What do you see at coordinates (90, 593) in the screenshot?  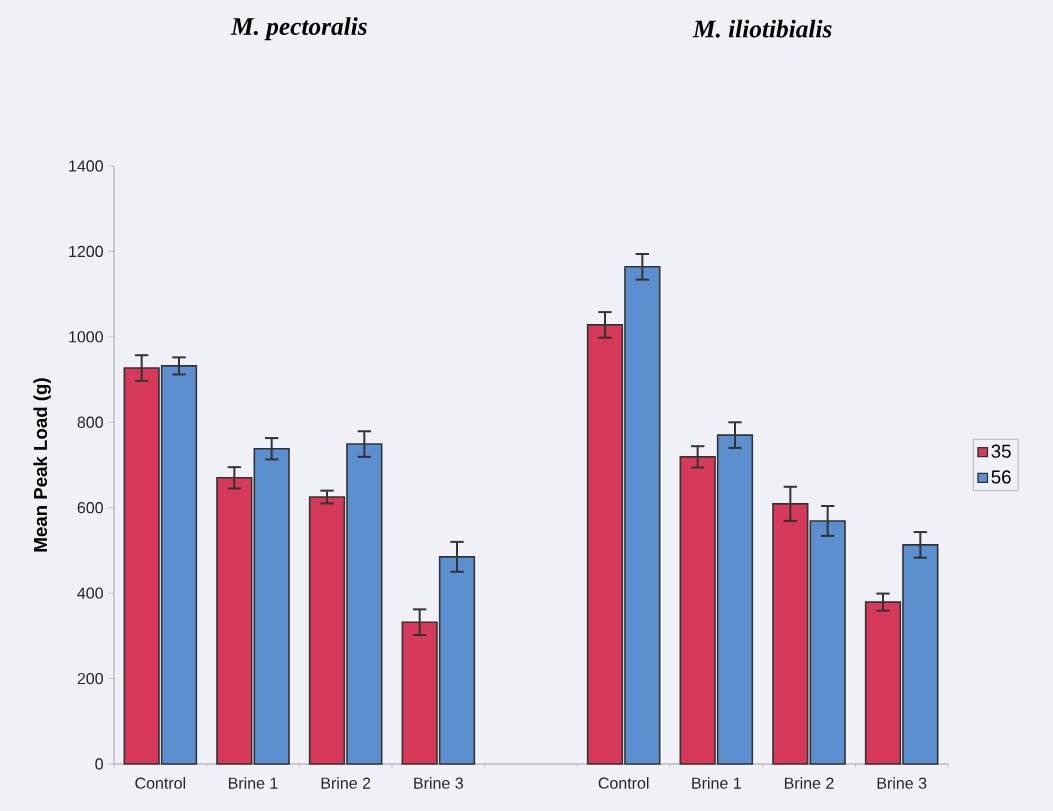 I see `y-tick-label: 400` at bounding box center [90, 593].